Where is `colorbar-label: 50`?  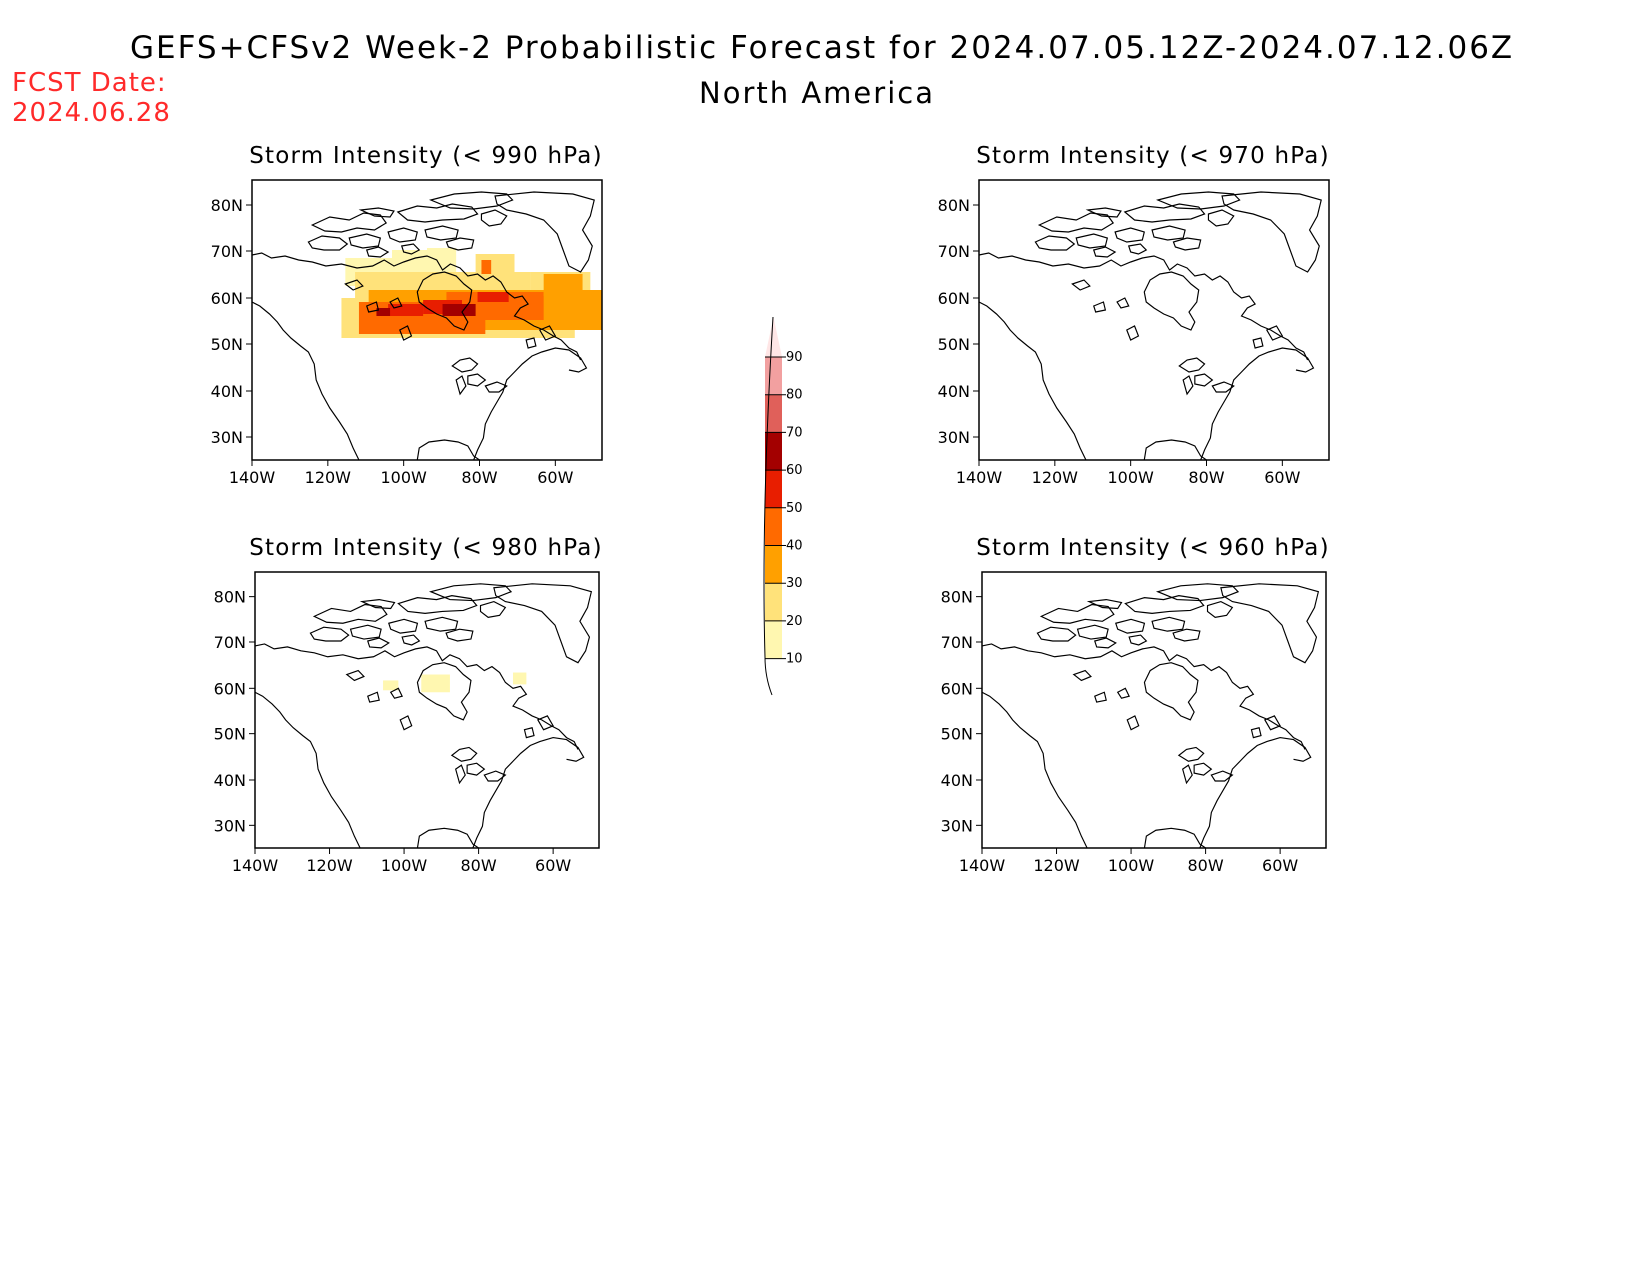 colorbar-label: 50 is located at coordinates (794, 508).